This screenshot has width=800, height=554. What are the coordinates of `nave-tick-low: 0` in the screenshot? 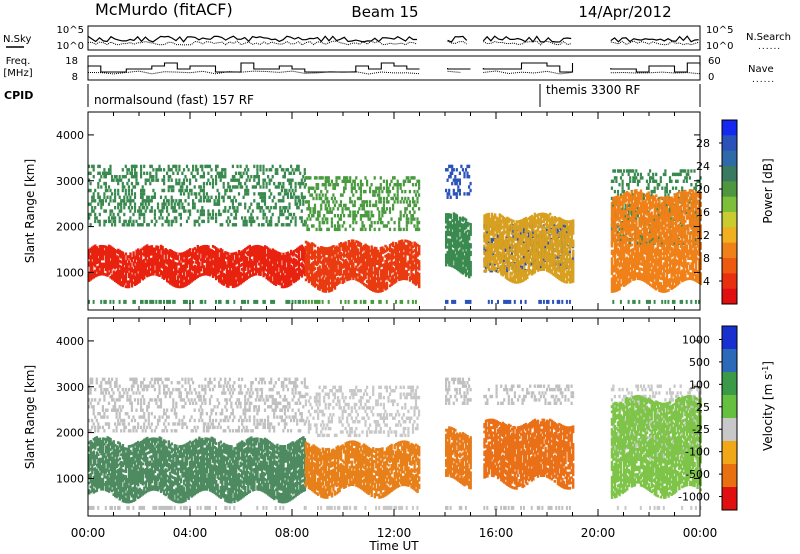 It's located at (711, 77).